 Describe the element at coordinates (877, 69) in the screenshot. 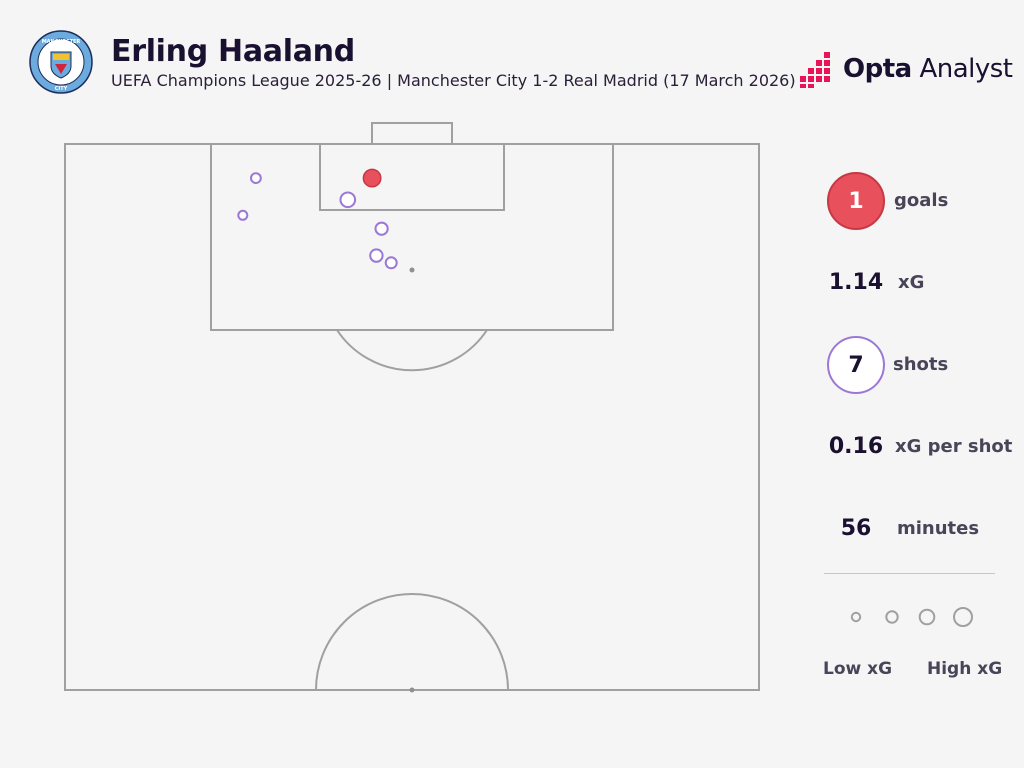

I see `brand-bold: Opta` at that location.